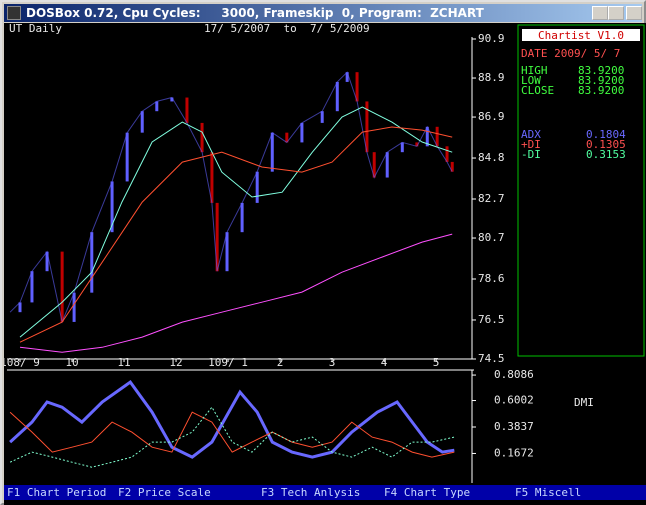 This screenshot has width=646, height=505. What do you see at coordinates (634, 13) in the screenshot?
I see `close-button` at bounding box center [634, 13].